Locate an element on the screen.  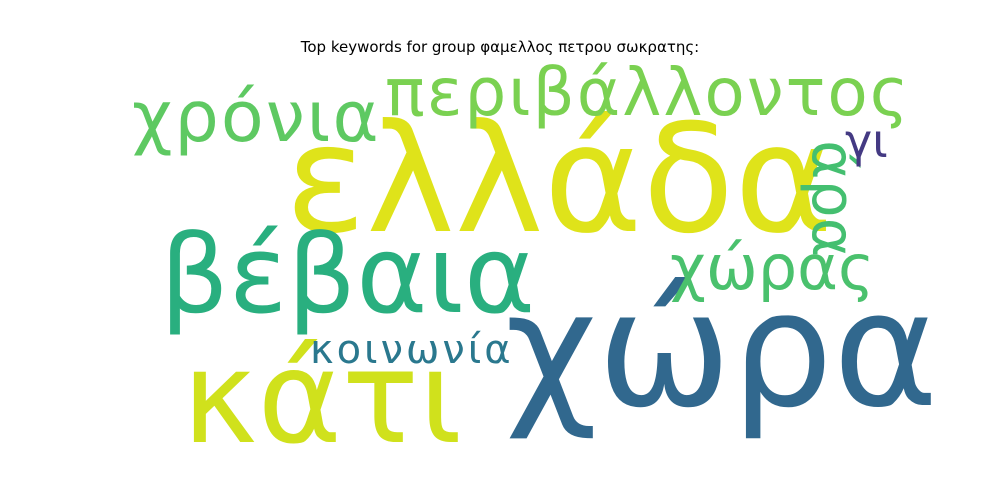
word-vevaia: βέβαια is located at coordinates (348, 275).